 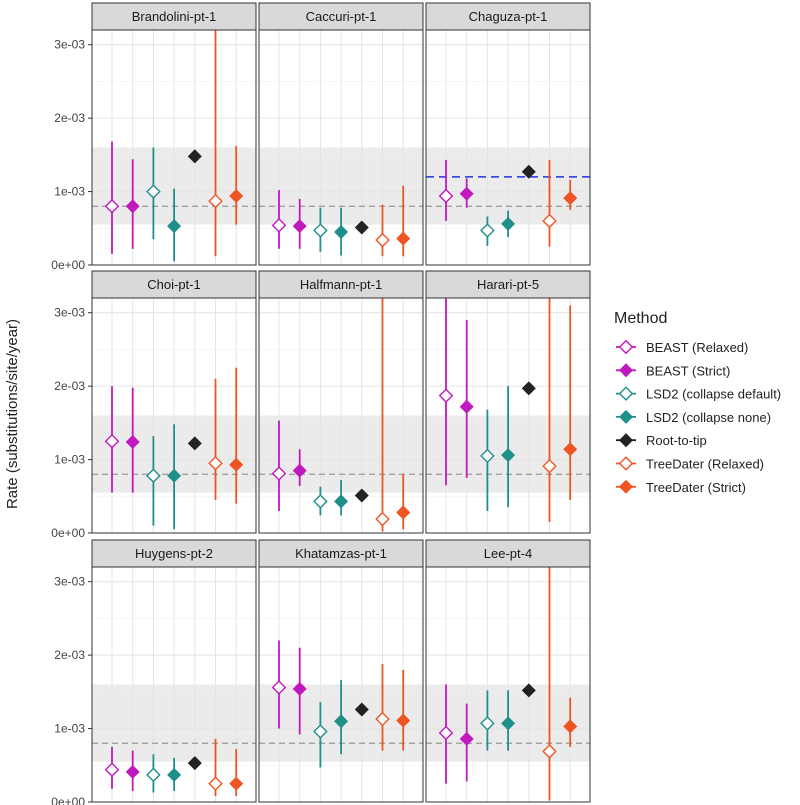 What do you see at coordinates (713, 394) in the screenshot?
I see `legend-label: LSD2 (collapse default)` at bounding box center [713, 394].